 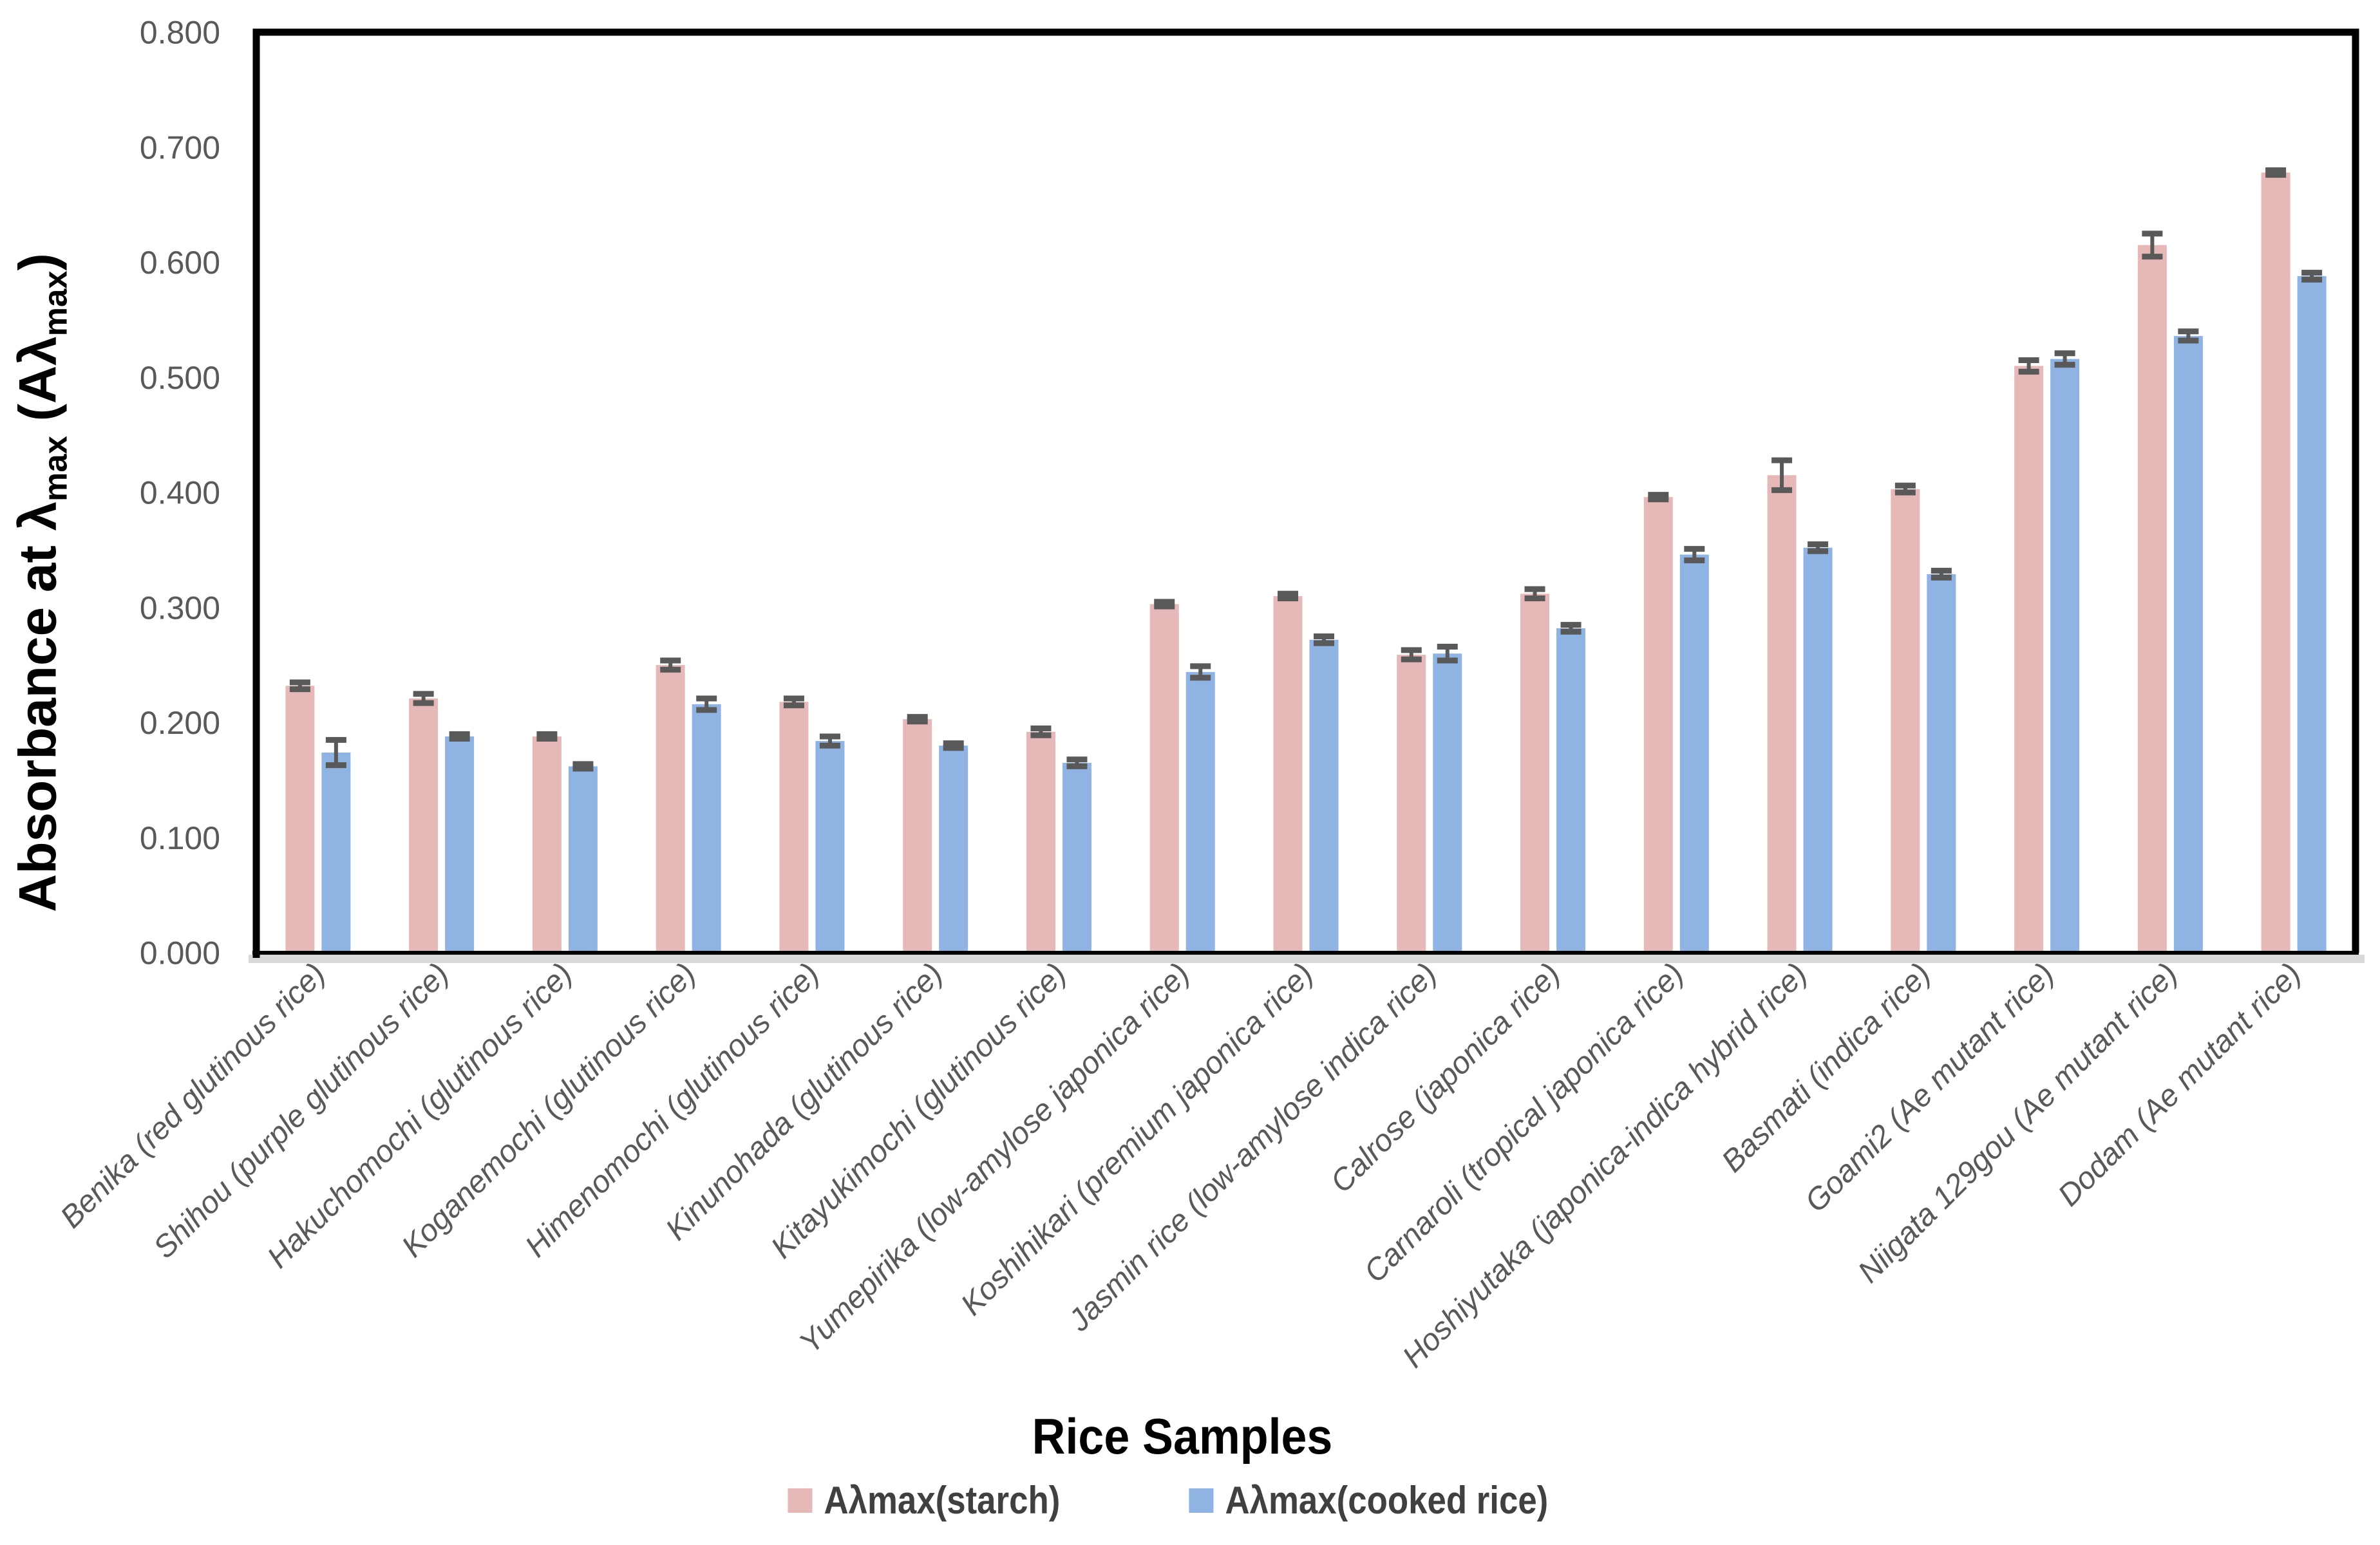 I want to click on legend-label-starch: Aλmax(starch), so click(x=942, y=1501).